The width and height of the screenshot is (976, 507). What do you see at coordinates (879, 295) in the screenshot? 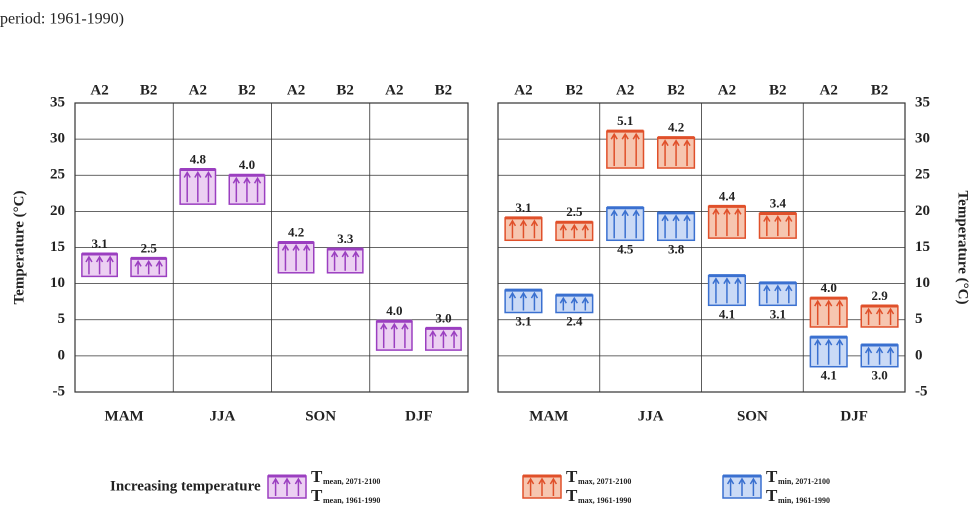
I see `value-label: 2.9` at bounding box center [879, 295].